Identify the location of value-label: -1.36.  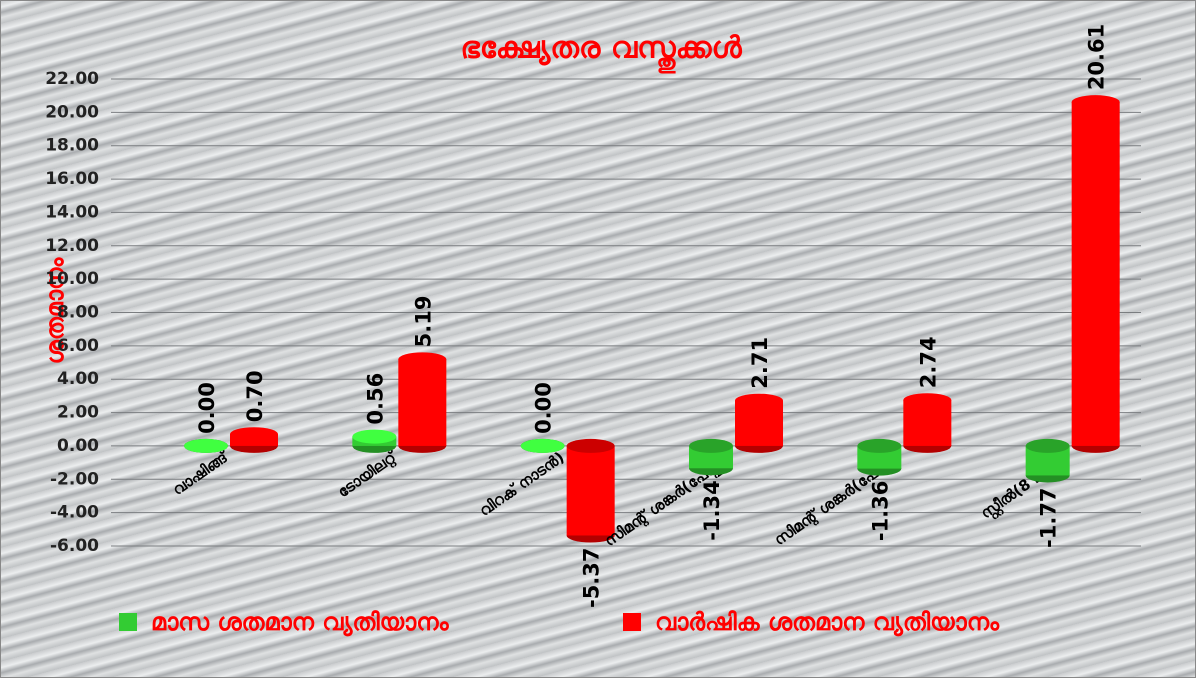
(880, 511).